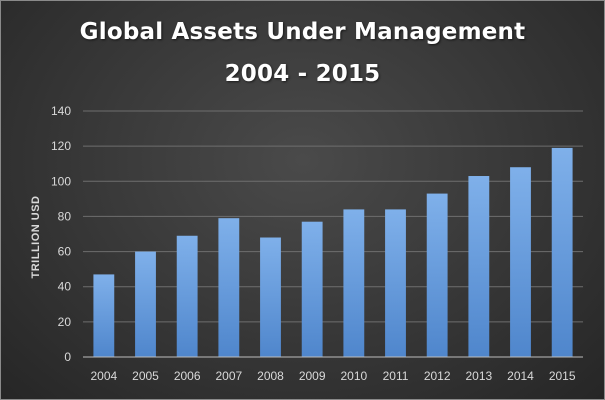  I want to click on x-tick-label: 2015, so click(562, 376).